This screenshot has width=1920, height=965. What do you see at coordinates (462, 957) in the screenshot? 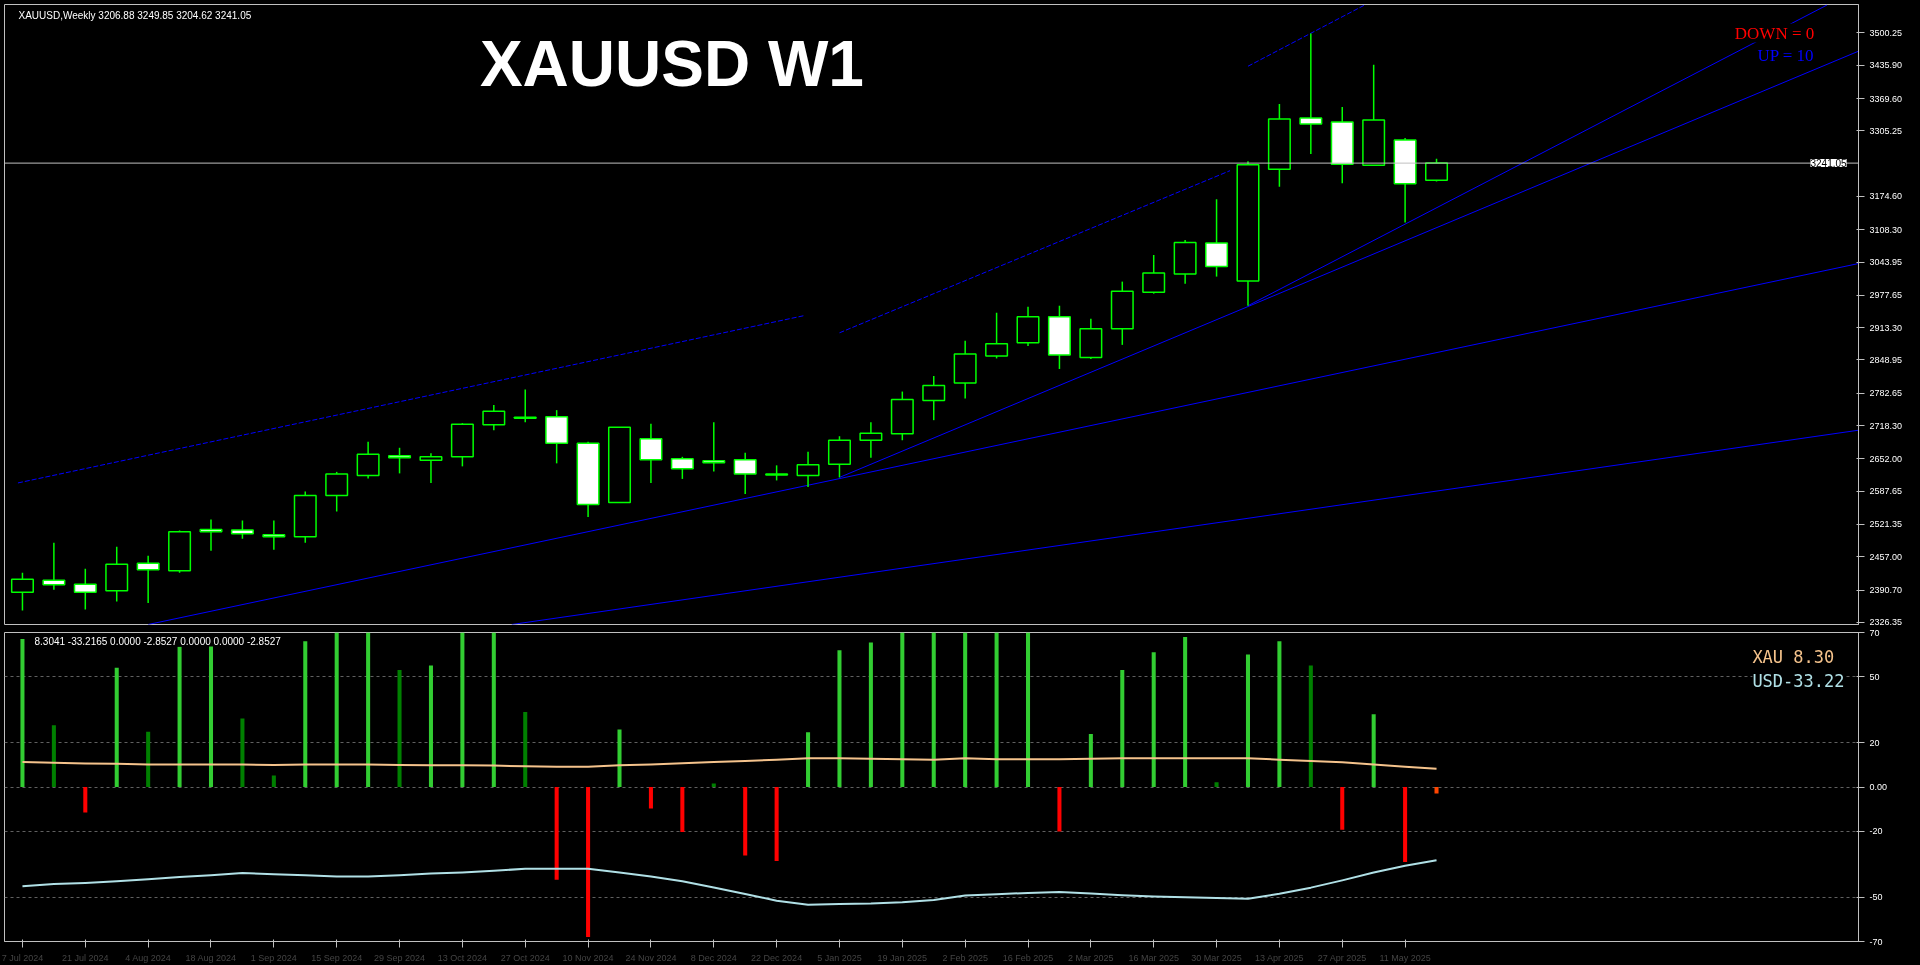
I see `x-tick-label: 13 Oct 2024` at bounding box center [462, 957].